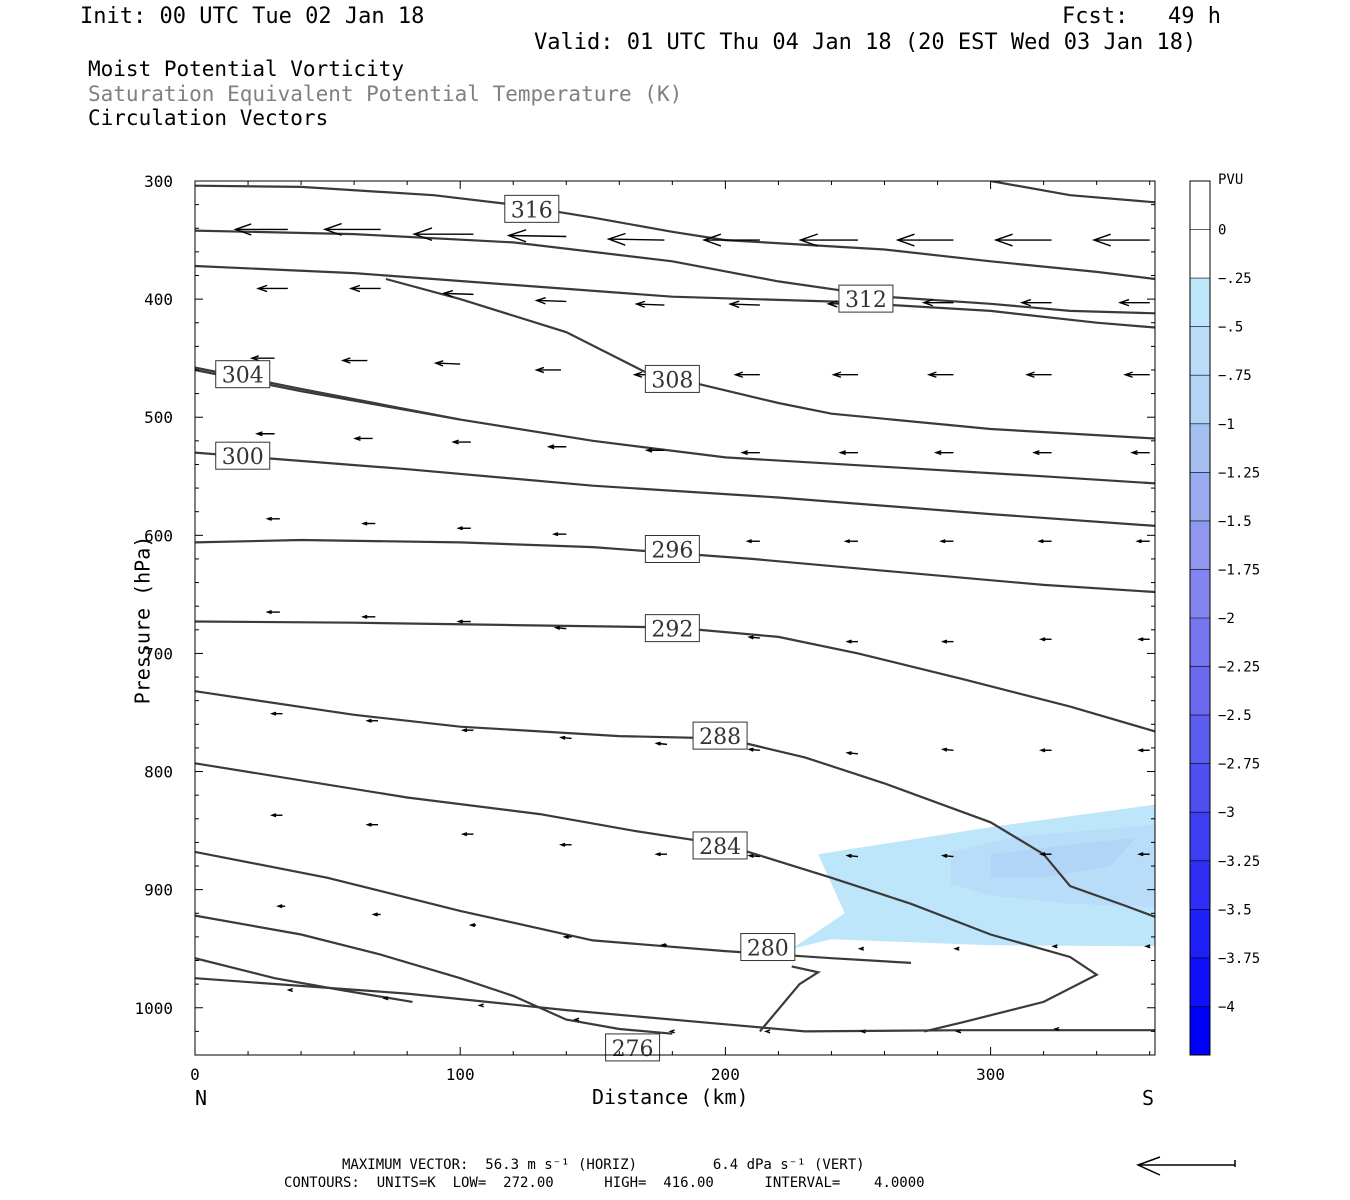  Describe the element at coordinates (1222, 231) in the screenshot. I see `colorbar-label-0: 0` at that location.